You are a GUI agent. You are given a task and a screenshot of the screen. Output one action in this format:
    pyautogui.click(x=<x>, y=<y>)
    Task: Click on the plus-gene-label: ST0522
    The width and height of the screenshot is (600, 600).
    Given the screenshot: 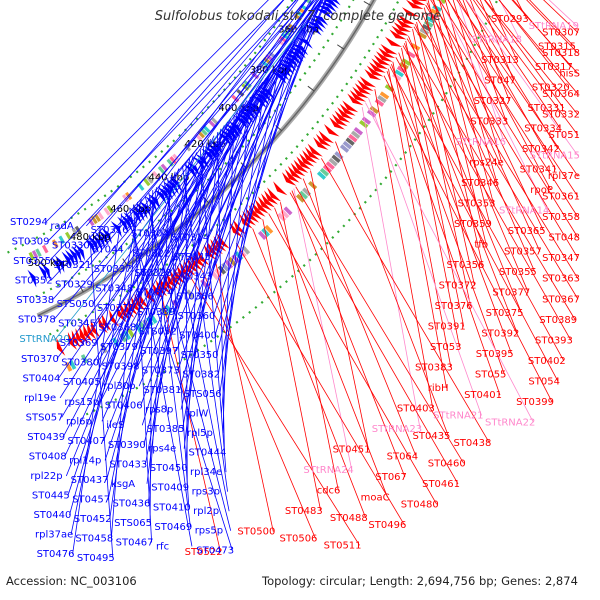 What is the action you would take?
    pyautogui.click(x=204, y=552)
    